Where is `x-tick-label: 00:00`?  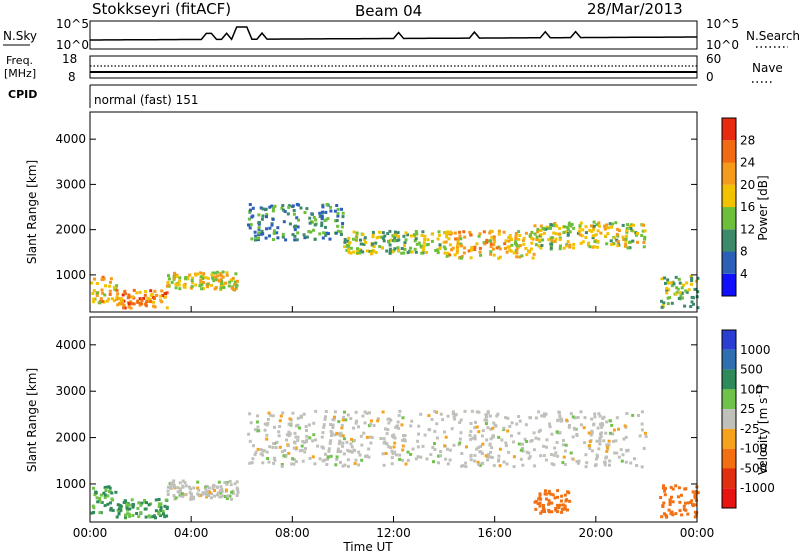 x-tick-label: 00:00 is located at coordinates (90, 533).